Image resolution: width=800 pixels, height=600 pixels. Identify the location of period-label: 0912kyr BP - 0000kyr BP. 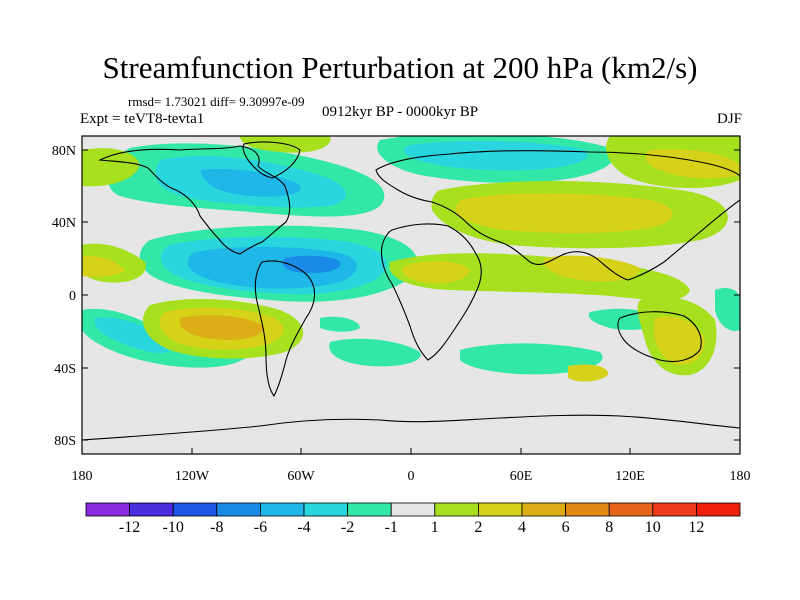
(400, 112).